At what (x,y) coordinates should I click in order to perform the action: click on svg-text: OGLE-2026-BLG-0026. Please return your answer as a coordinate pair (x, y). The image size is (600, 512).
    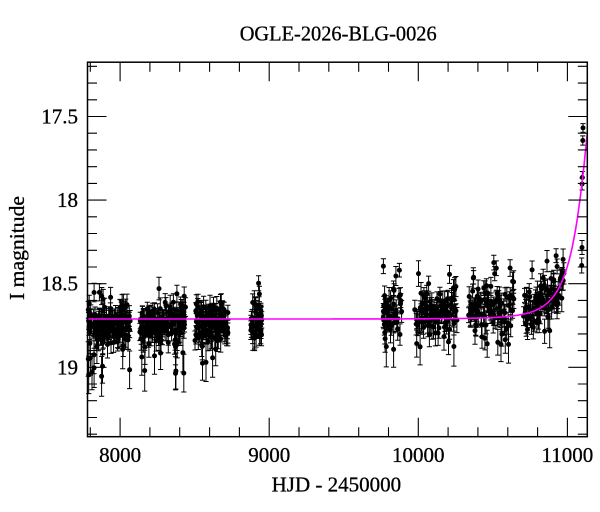
    Looking at the image, I should click on (338, 33).